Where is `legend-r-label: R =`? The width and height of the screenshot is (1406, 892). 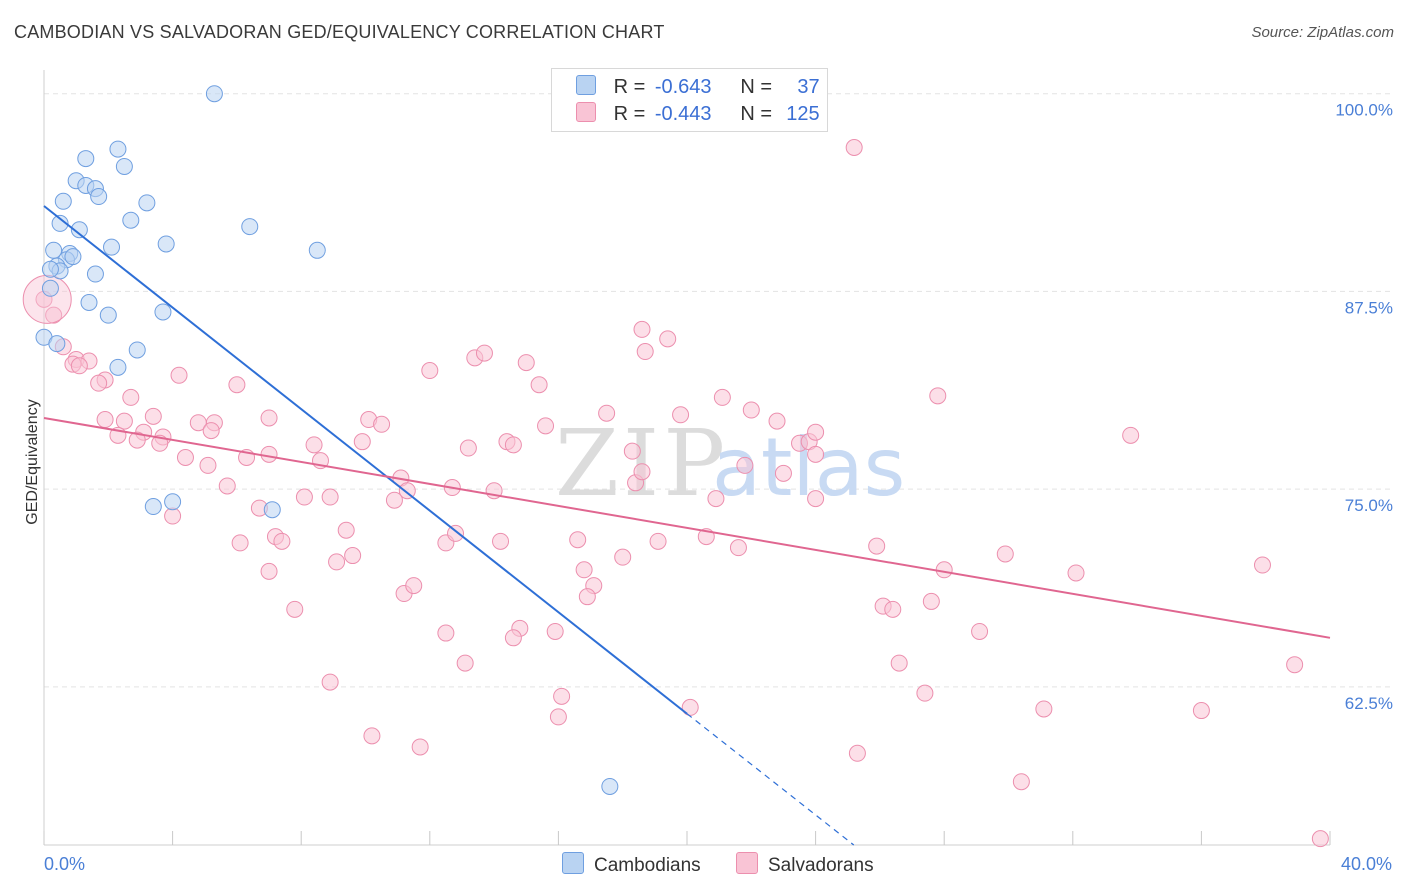
legend-r-label: R = is located at coordinates (629, 114).